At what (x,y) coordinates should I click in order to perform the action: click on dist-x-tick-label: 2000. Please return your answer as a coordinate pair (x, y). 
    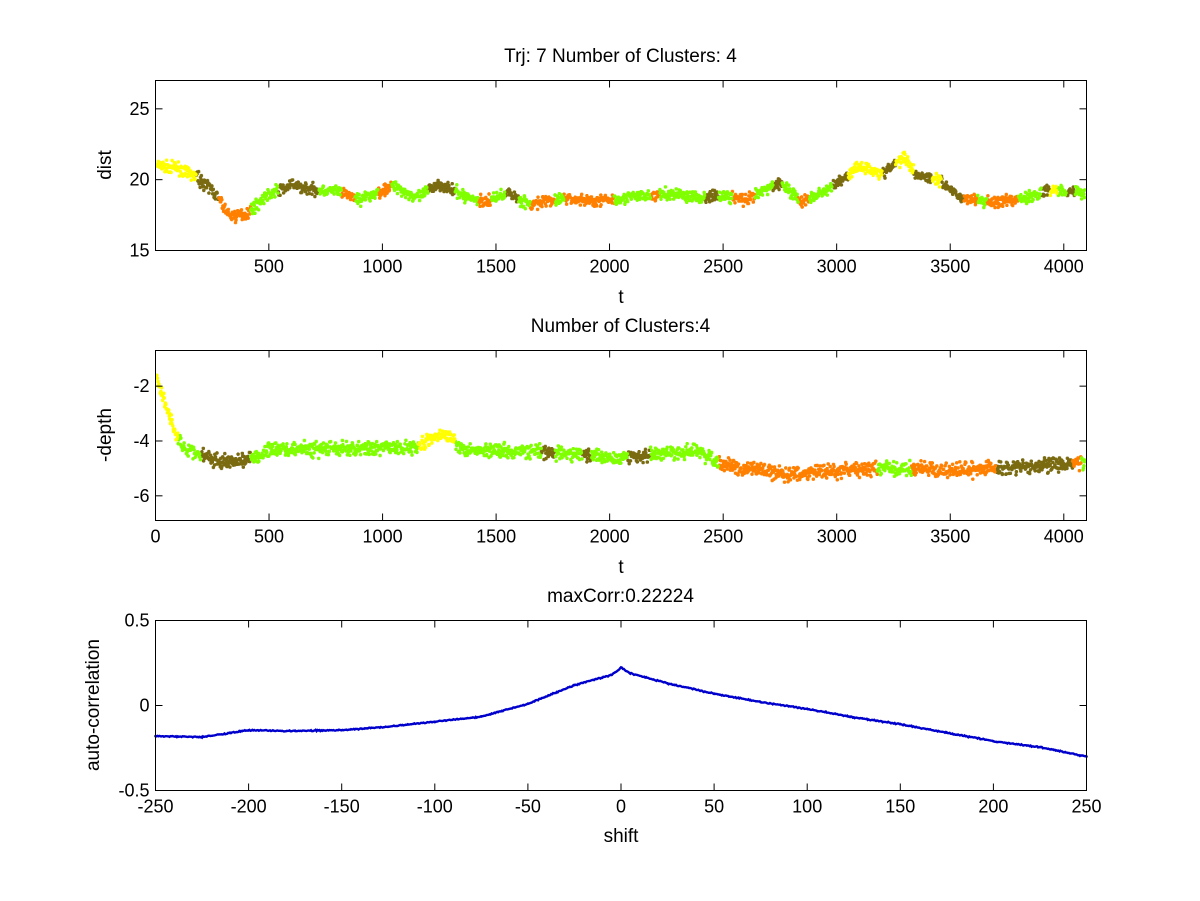
    Looking at the image, I should click on (610, 267).